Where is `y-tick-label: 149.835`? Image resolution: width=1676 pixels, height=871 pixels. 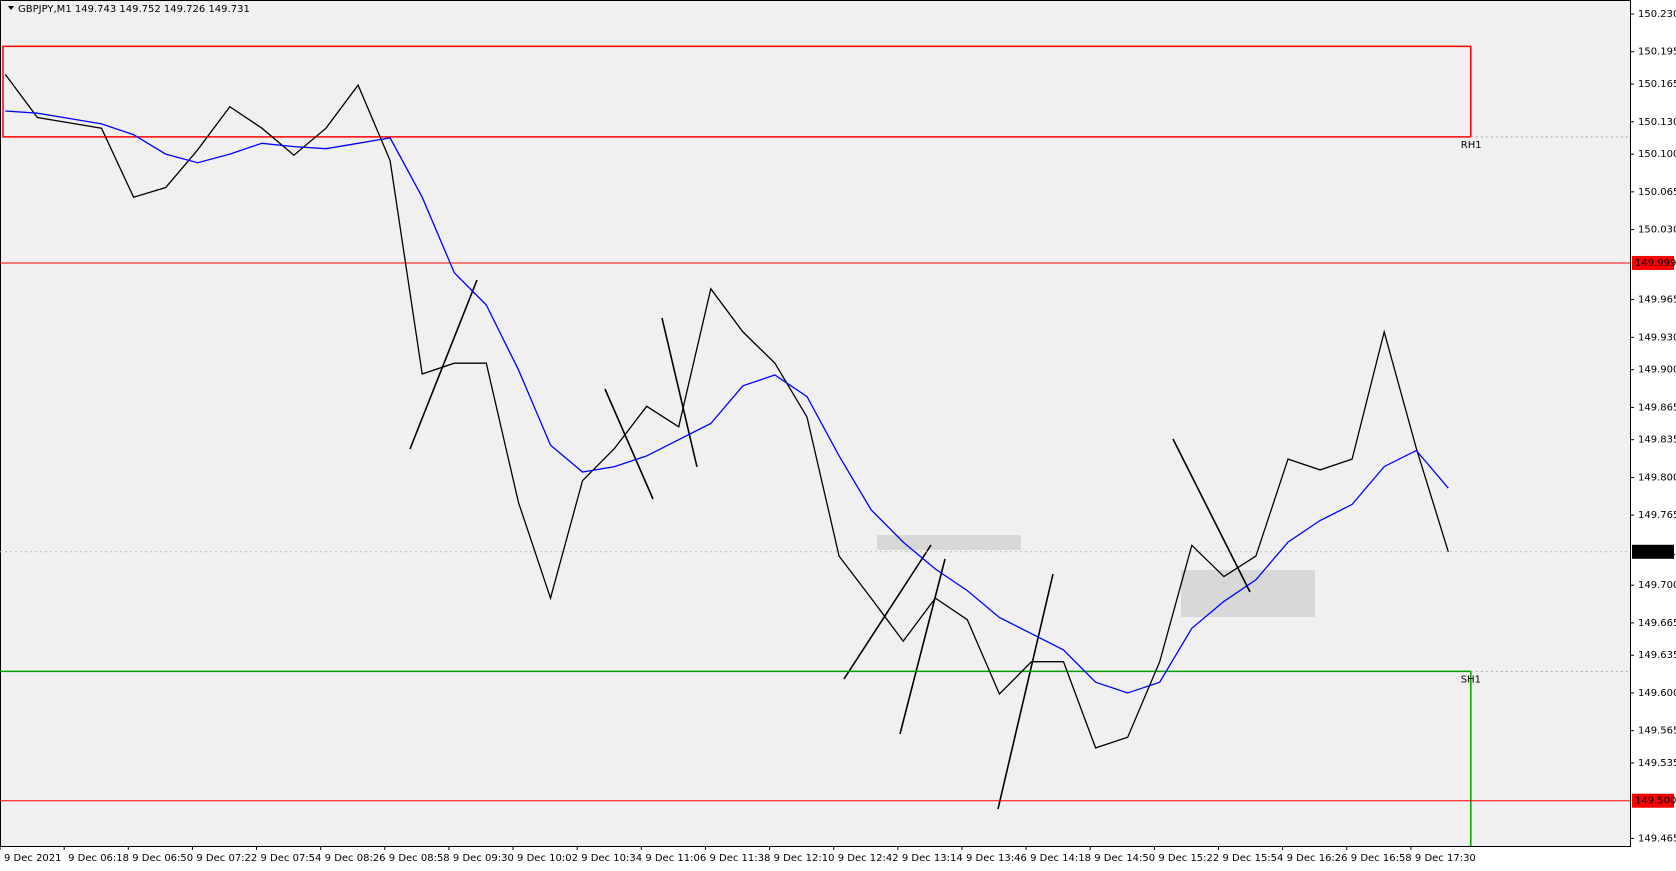
y-tick-label: 149.835 is located at coordinates (1657, 440).